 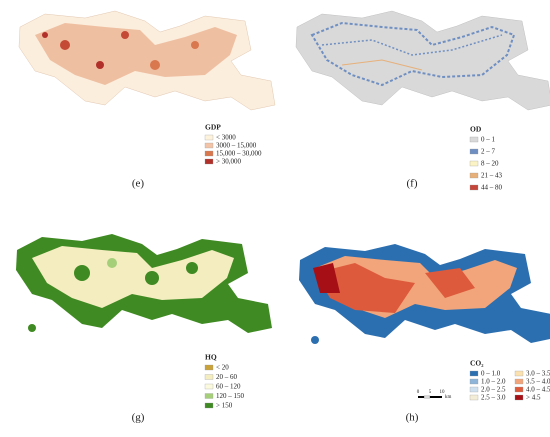 I want to click on legend-label: 15,000 – 30,000, so click(x=239, y=154).